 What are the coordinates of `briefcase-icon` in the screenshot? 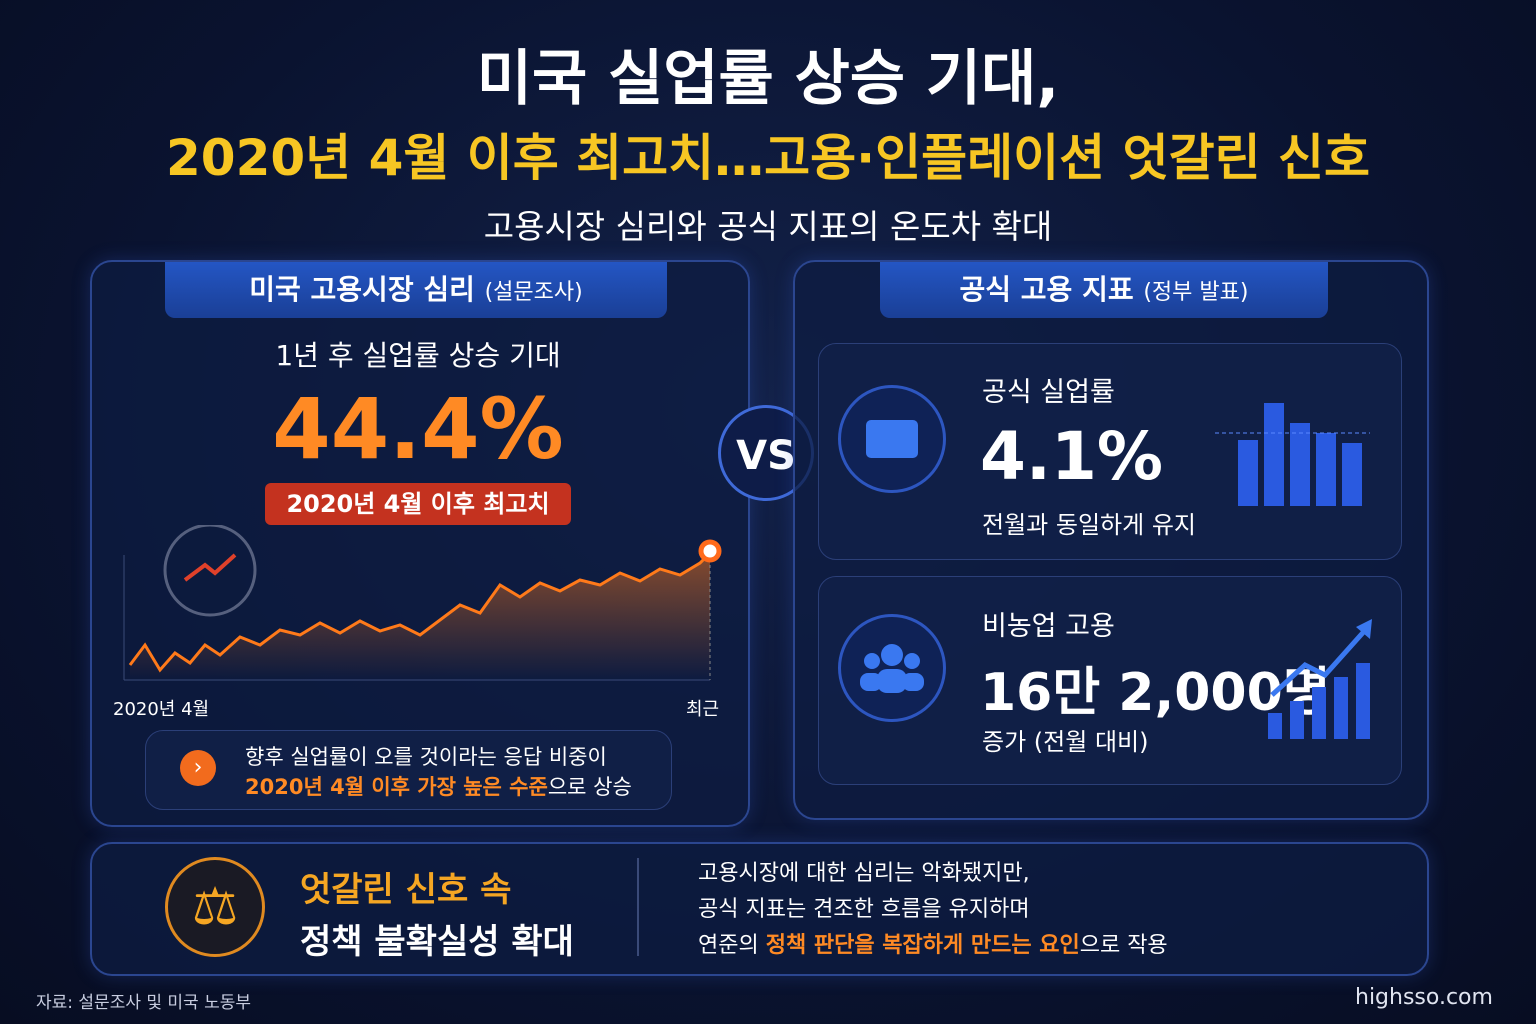 It's located at (892, 439).